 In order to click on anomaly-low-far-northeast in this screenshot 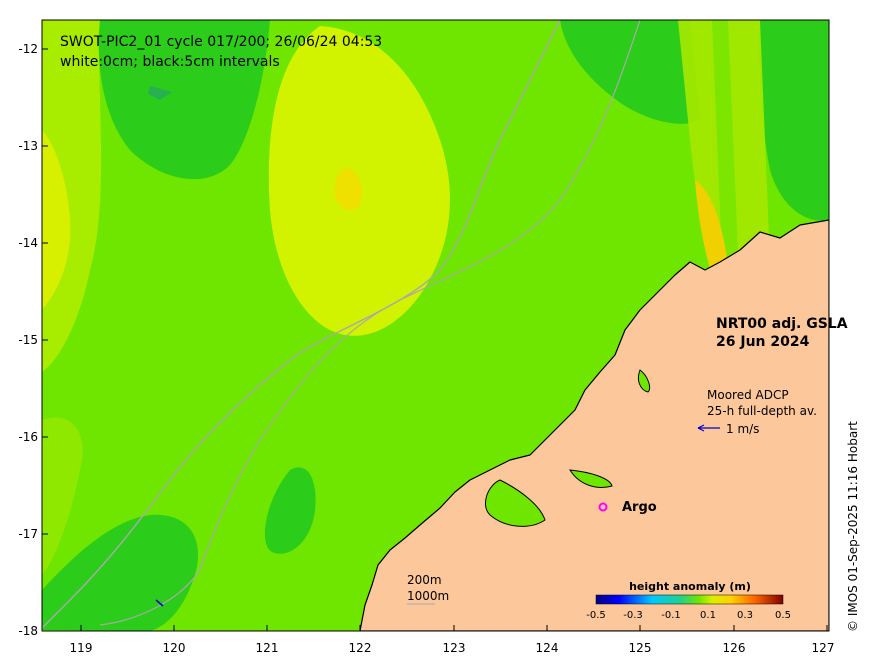, I will do `click(794, 120)`.